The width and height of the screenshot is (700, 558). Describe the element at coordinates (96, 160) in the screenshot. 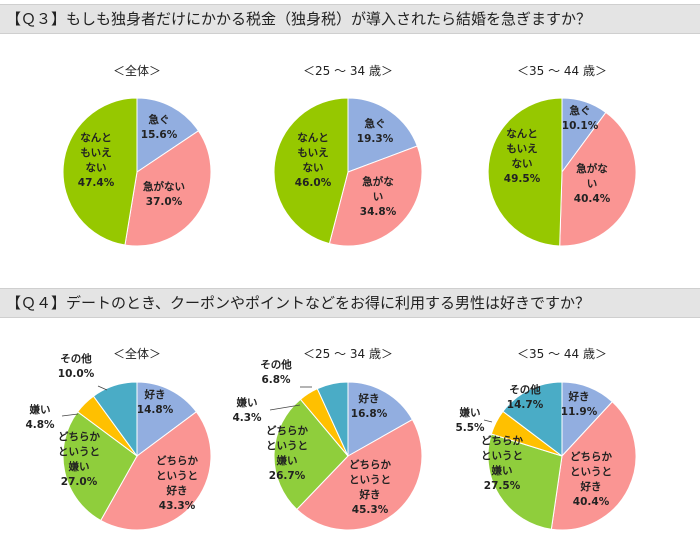

I see `slice-label: なんともいえない 47.4%` at that location.